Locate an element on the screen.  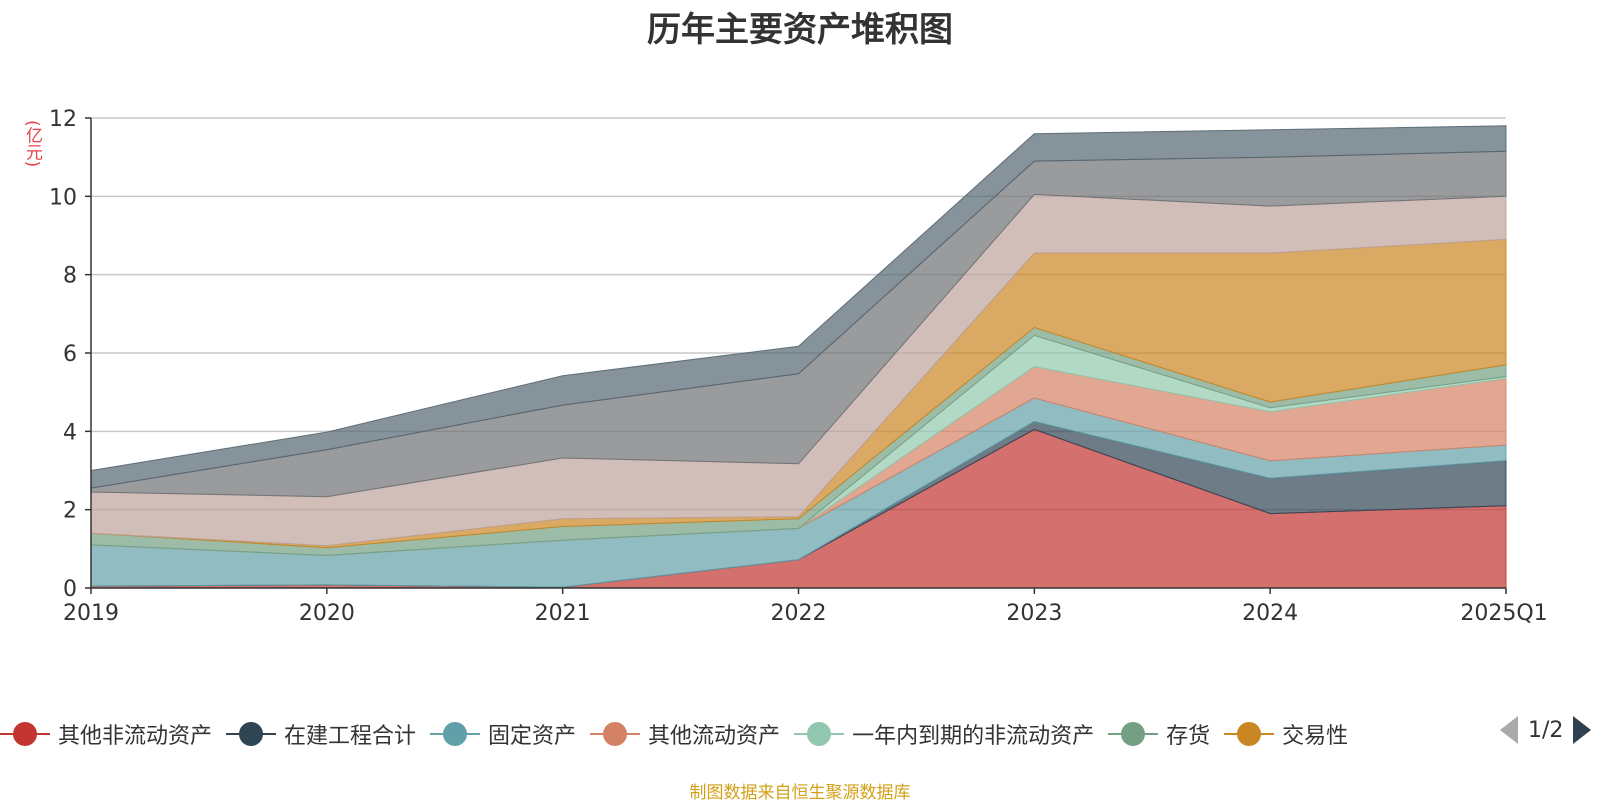
legend-item: 一年内到期的非流动资产 is located at coordinates (944, 734).